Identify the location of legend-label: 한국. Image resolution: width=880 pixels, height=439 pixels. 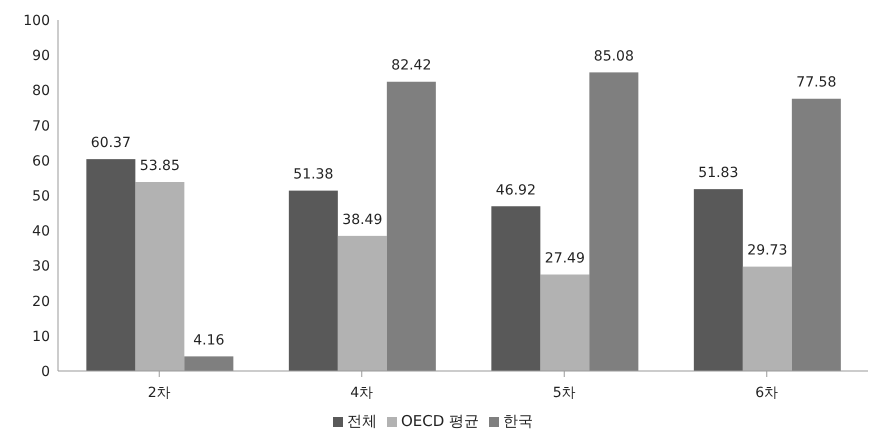
(518, 421).